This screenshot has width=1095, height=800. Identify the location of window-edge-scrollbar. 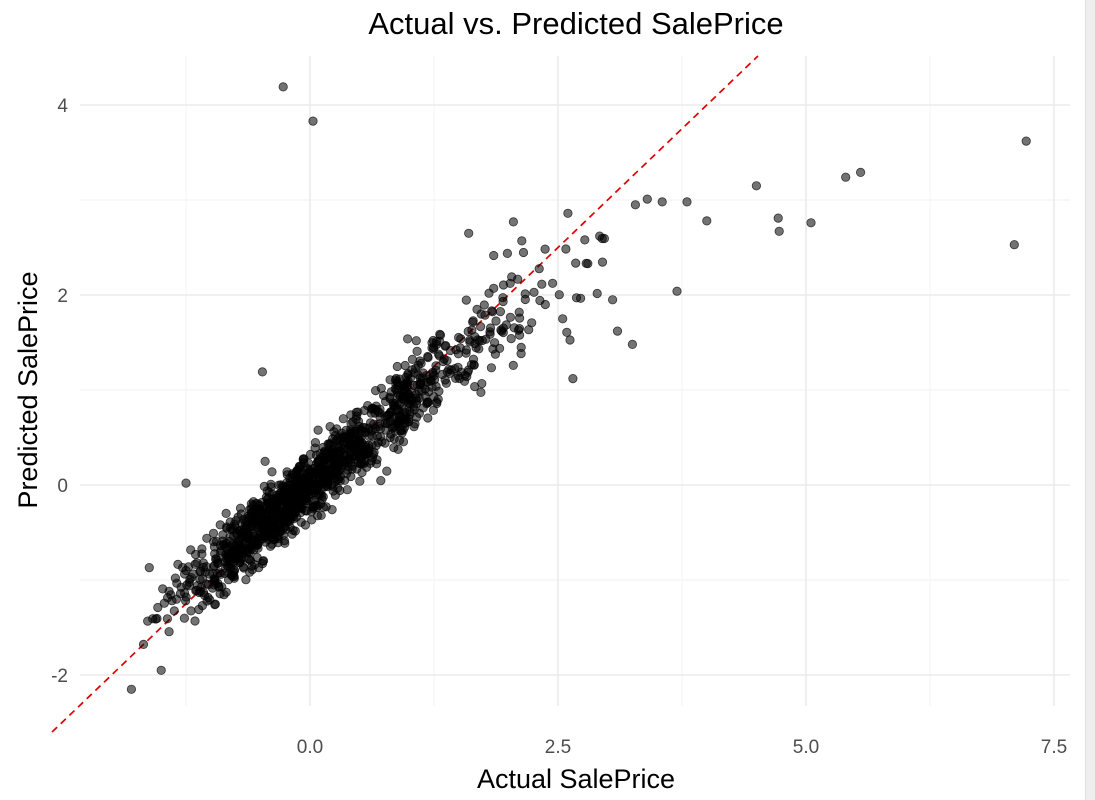
(1090, 400).